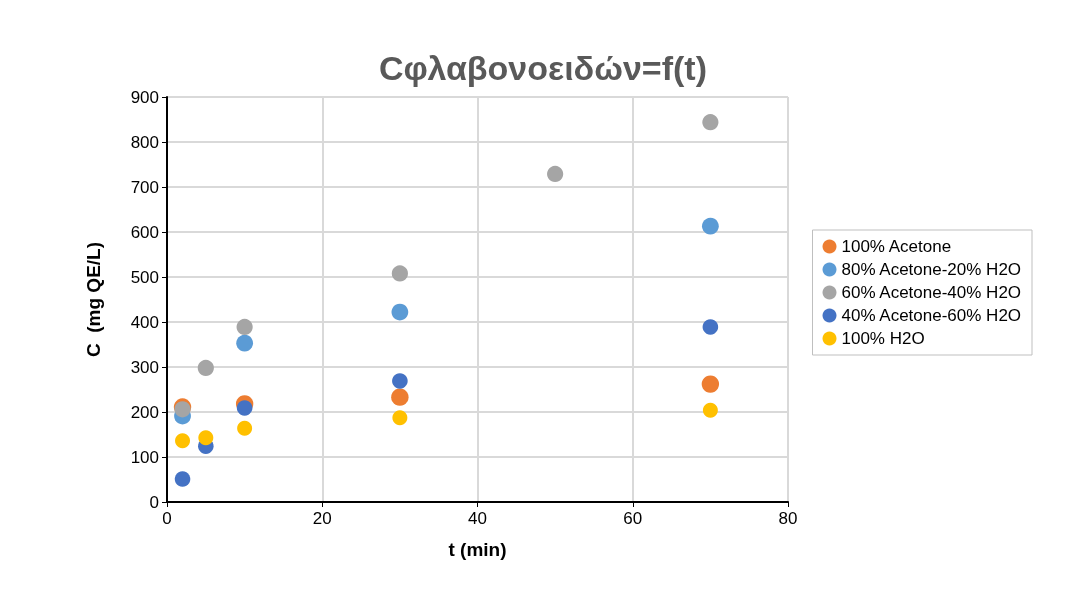 The image size is (1070, 593). I want to click on y-tick-label: 500, so click(144, 277).